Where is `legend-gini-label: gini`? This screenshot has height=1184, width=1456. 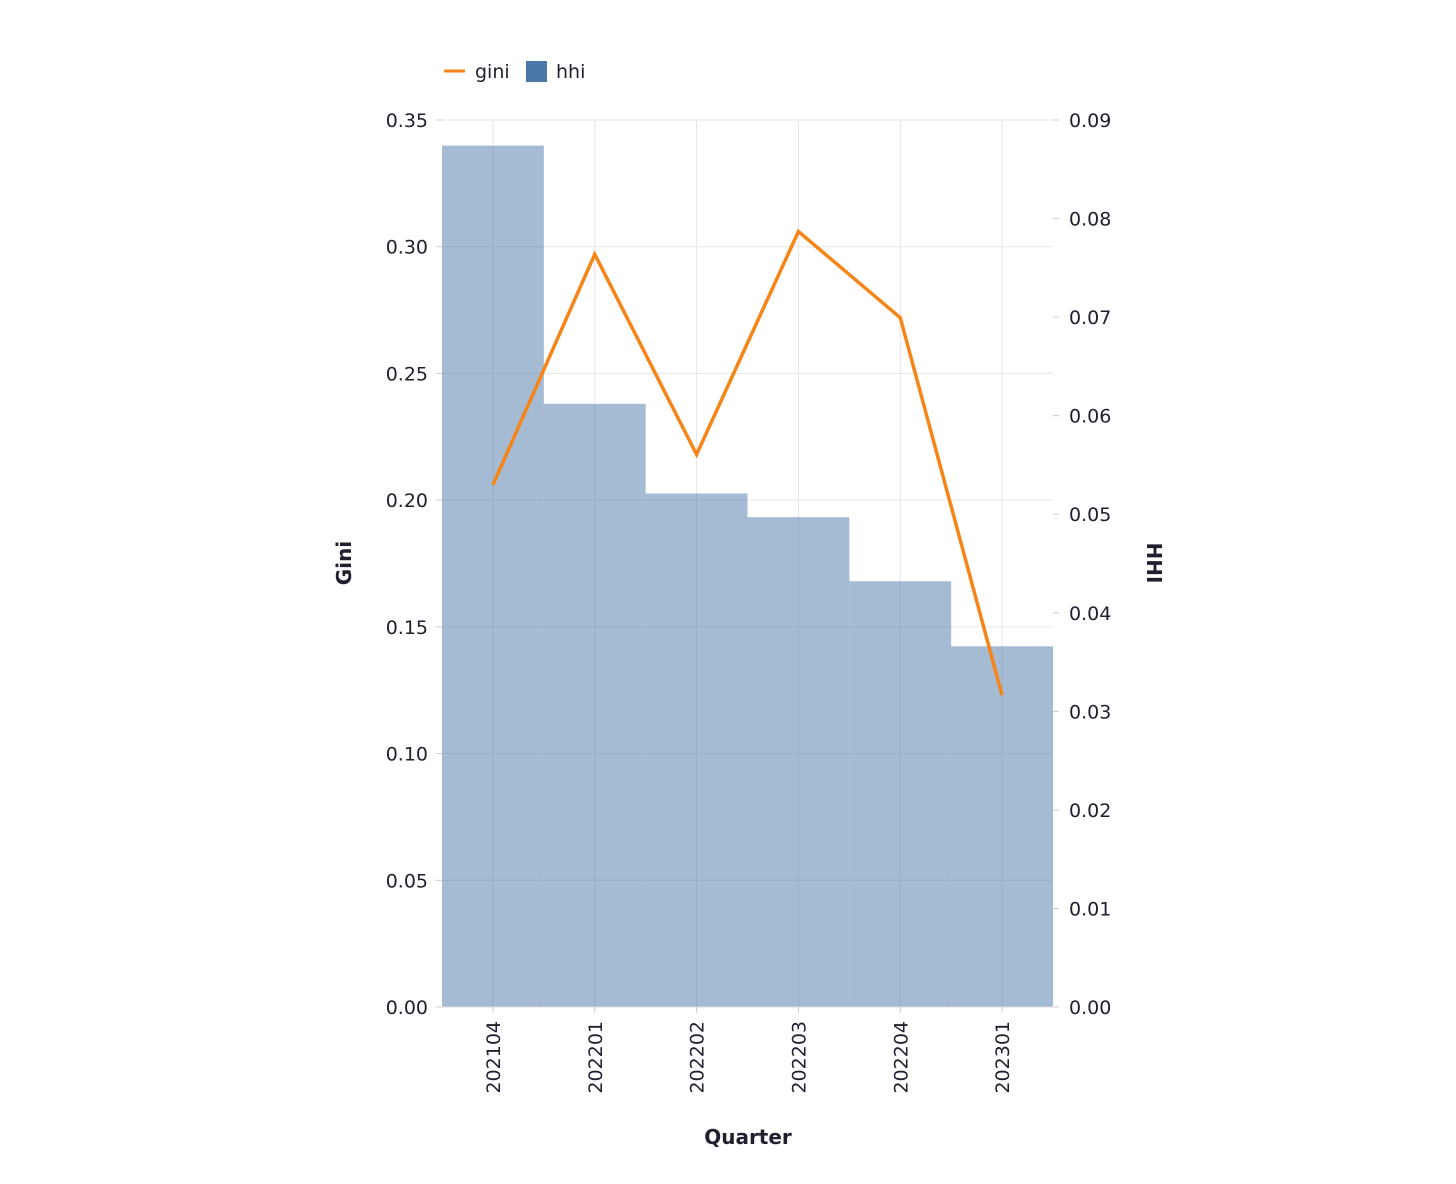 legend-gini-label: gini is located at coordinates (492, 72).